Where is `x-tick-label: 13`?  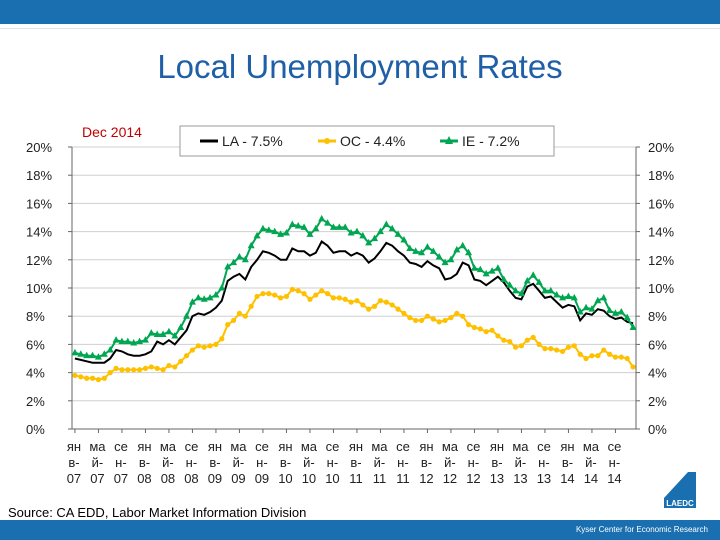
x-tick-label: 13 is located at coordinates (497, 478).